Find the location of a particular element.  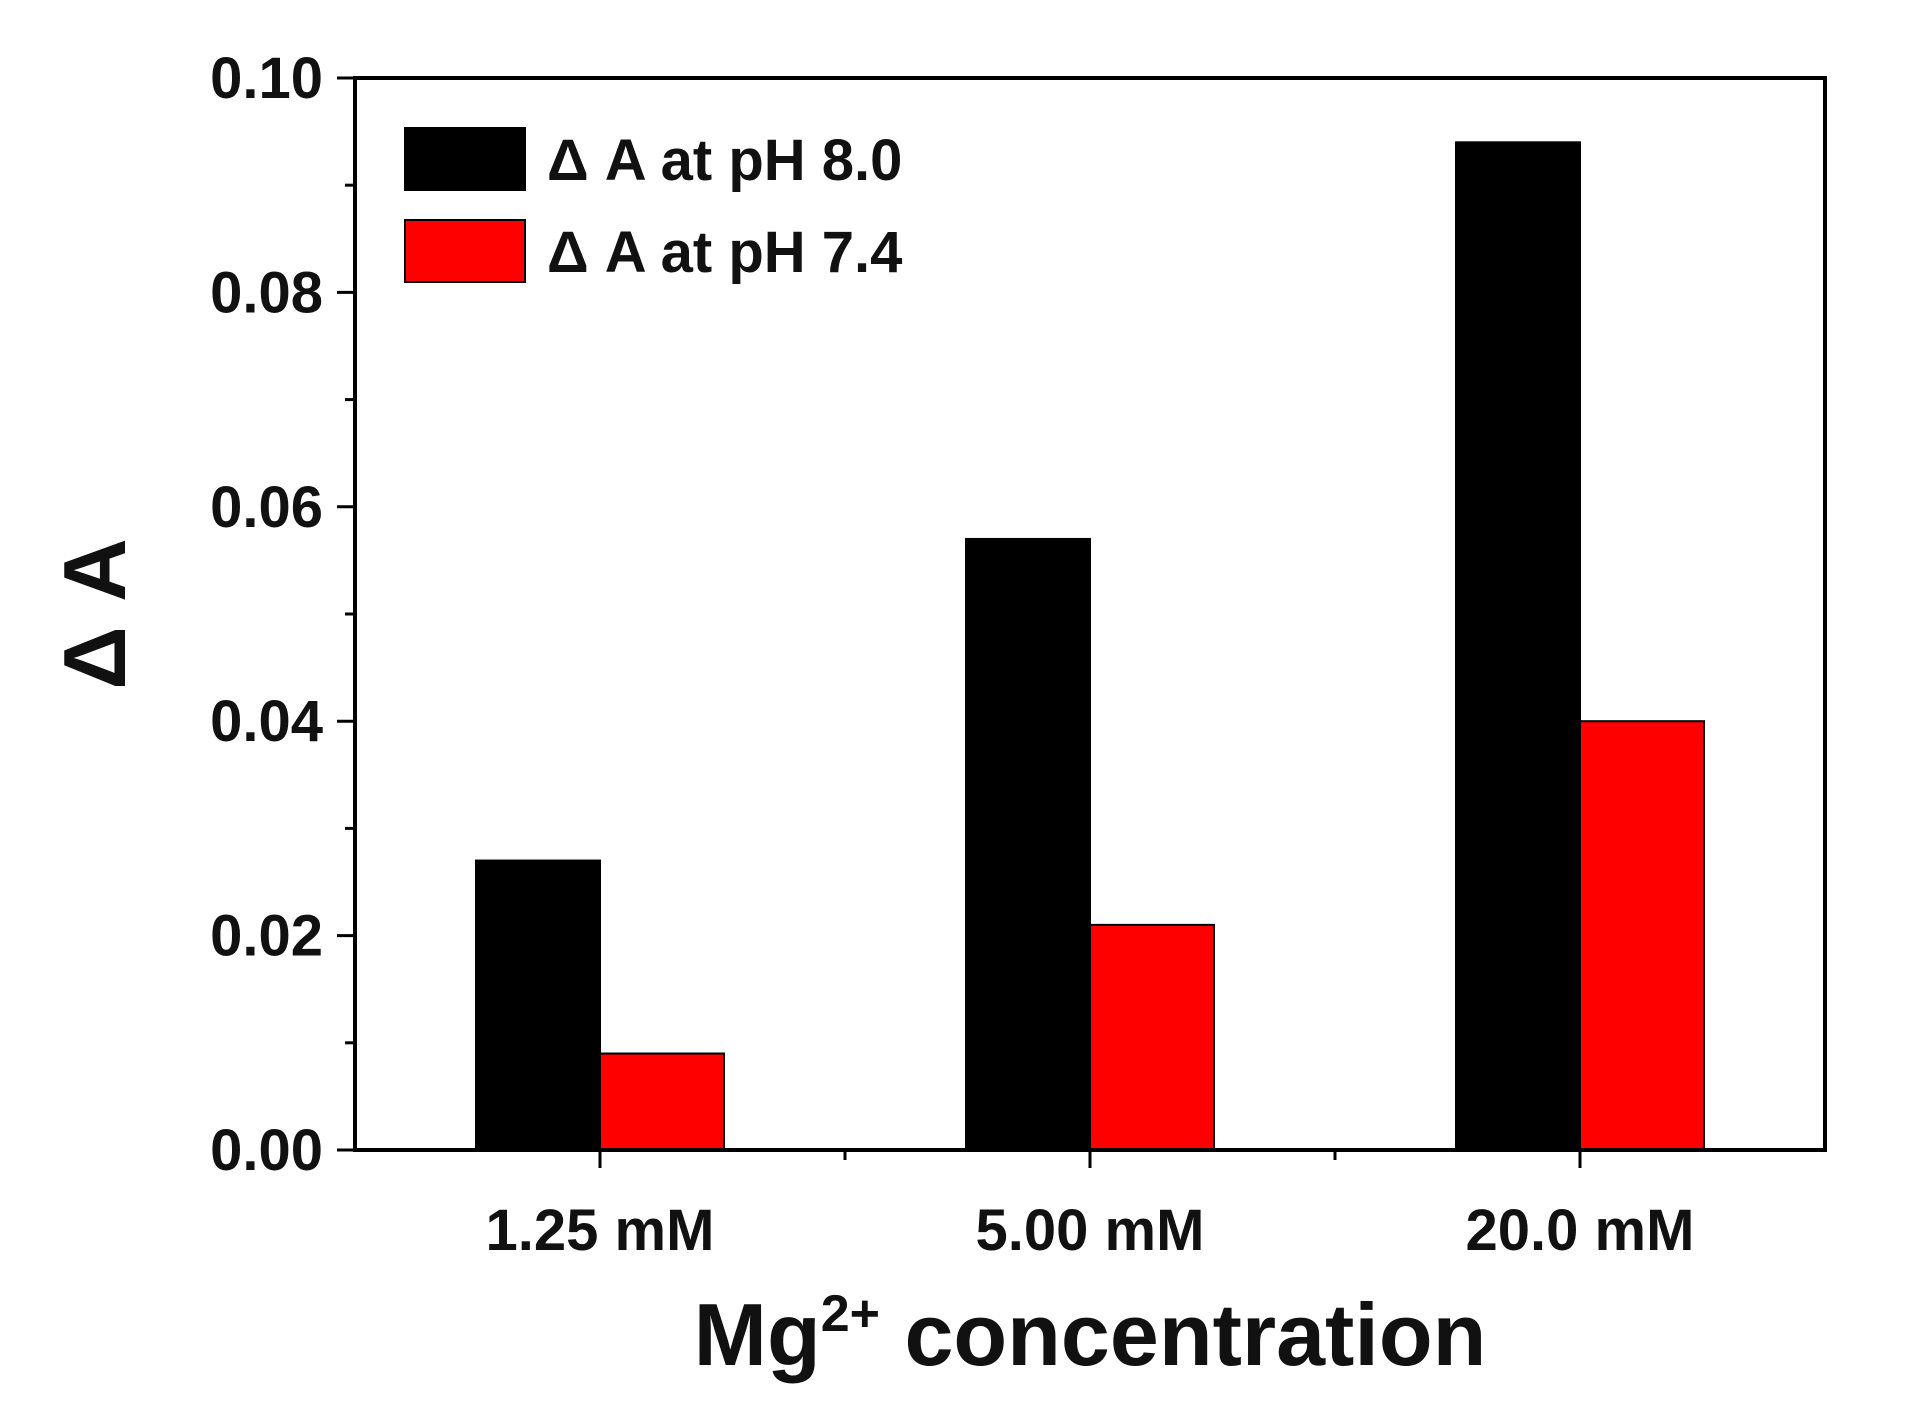

legend-label-ph74: Δ A at pH 7.4 is located at coordinates (724, 252).